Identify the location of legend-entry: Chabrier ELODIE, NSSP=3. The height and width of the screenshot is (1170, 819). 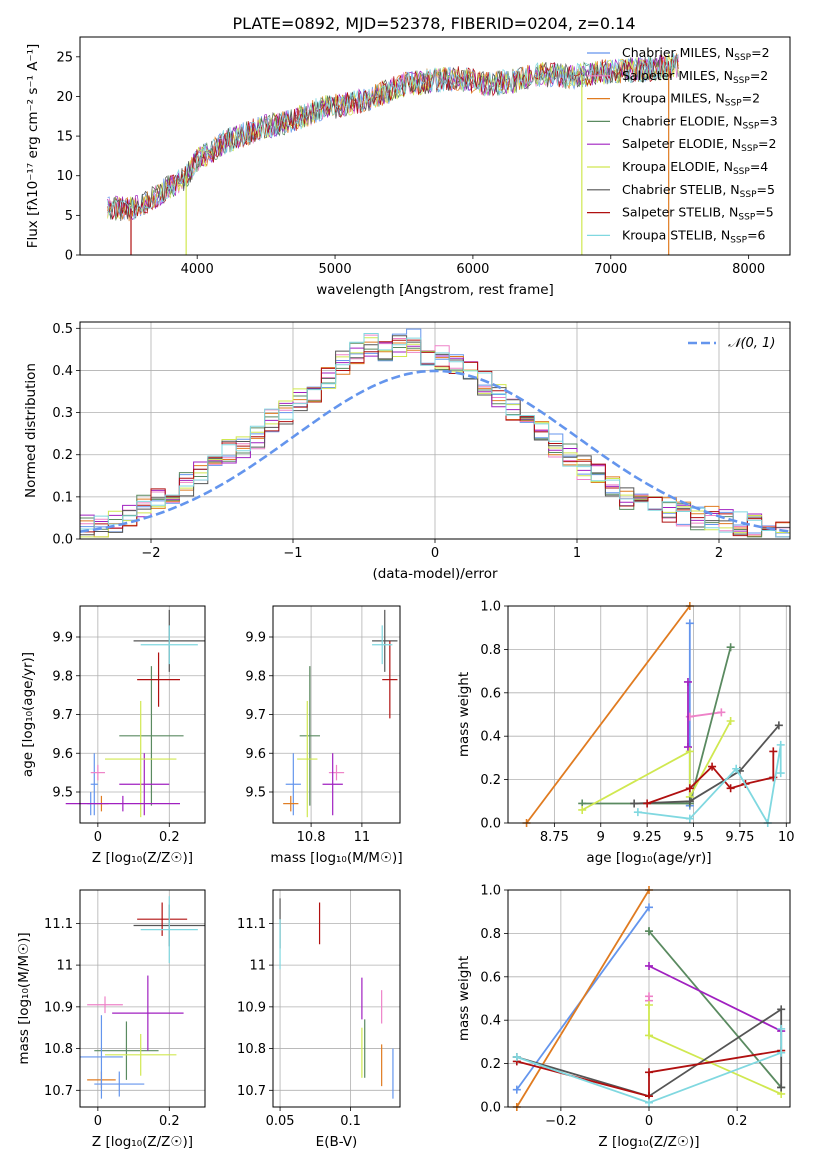
(700, 122).